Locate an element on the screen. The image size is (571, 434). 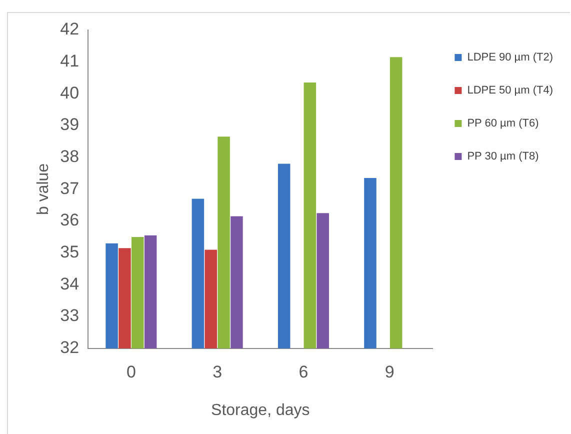
x-tick-label: 3 is located at coordinates (217, 372).